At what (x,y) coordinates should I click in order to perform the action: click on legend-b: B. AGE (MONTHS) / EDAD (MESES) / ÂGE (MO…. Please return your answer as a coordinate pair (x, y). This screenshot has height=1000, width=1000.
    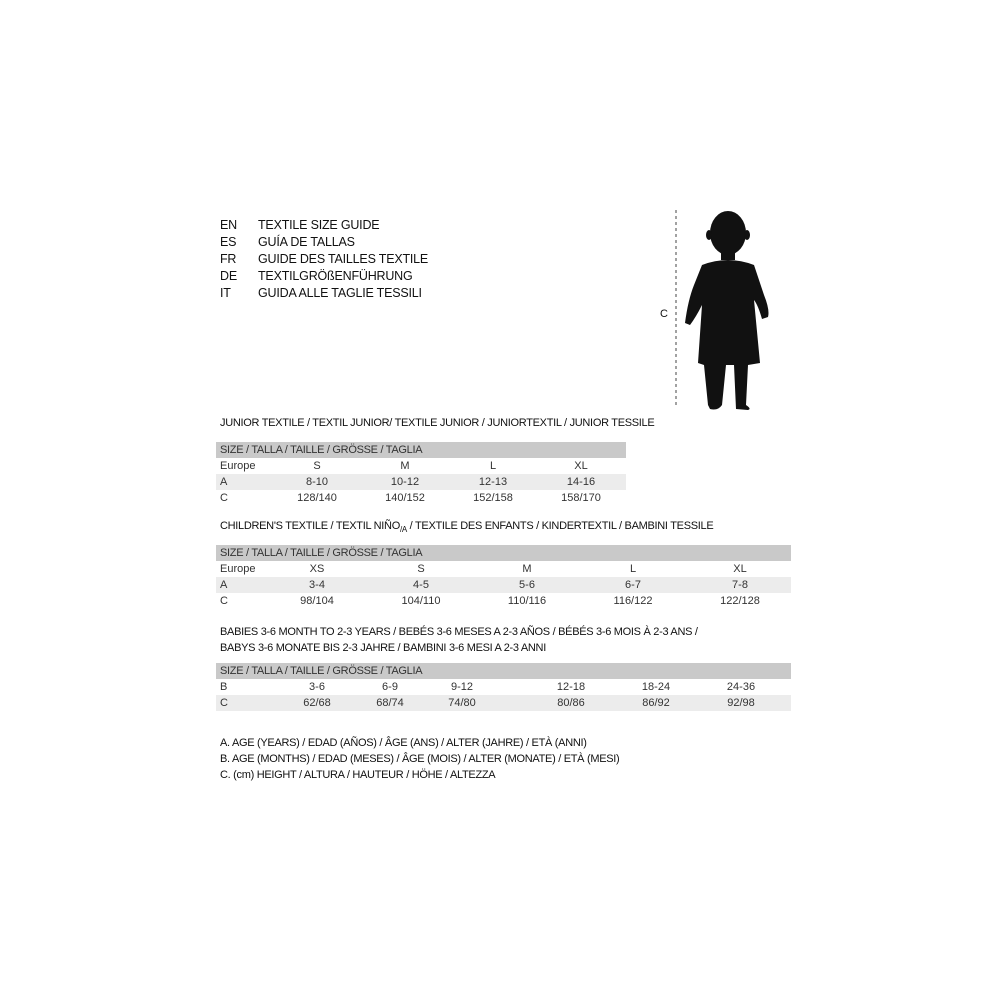
    Looking at the image, I should click on (420, 759).